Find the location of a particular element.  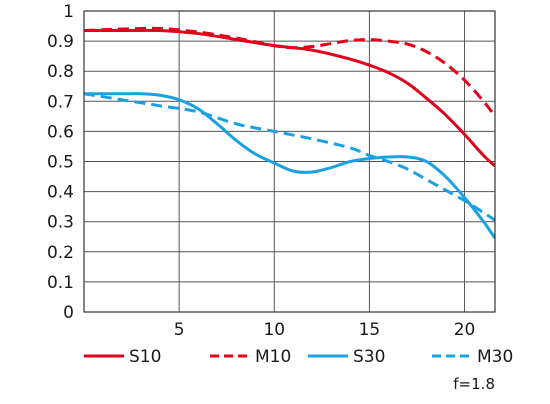

legend-label-s30: S30 is located at coordinates (369, 357).